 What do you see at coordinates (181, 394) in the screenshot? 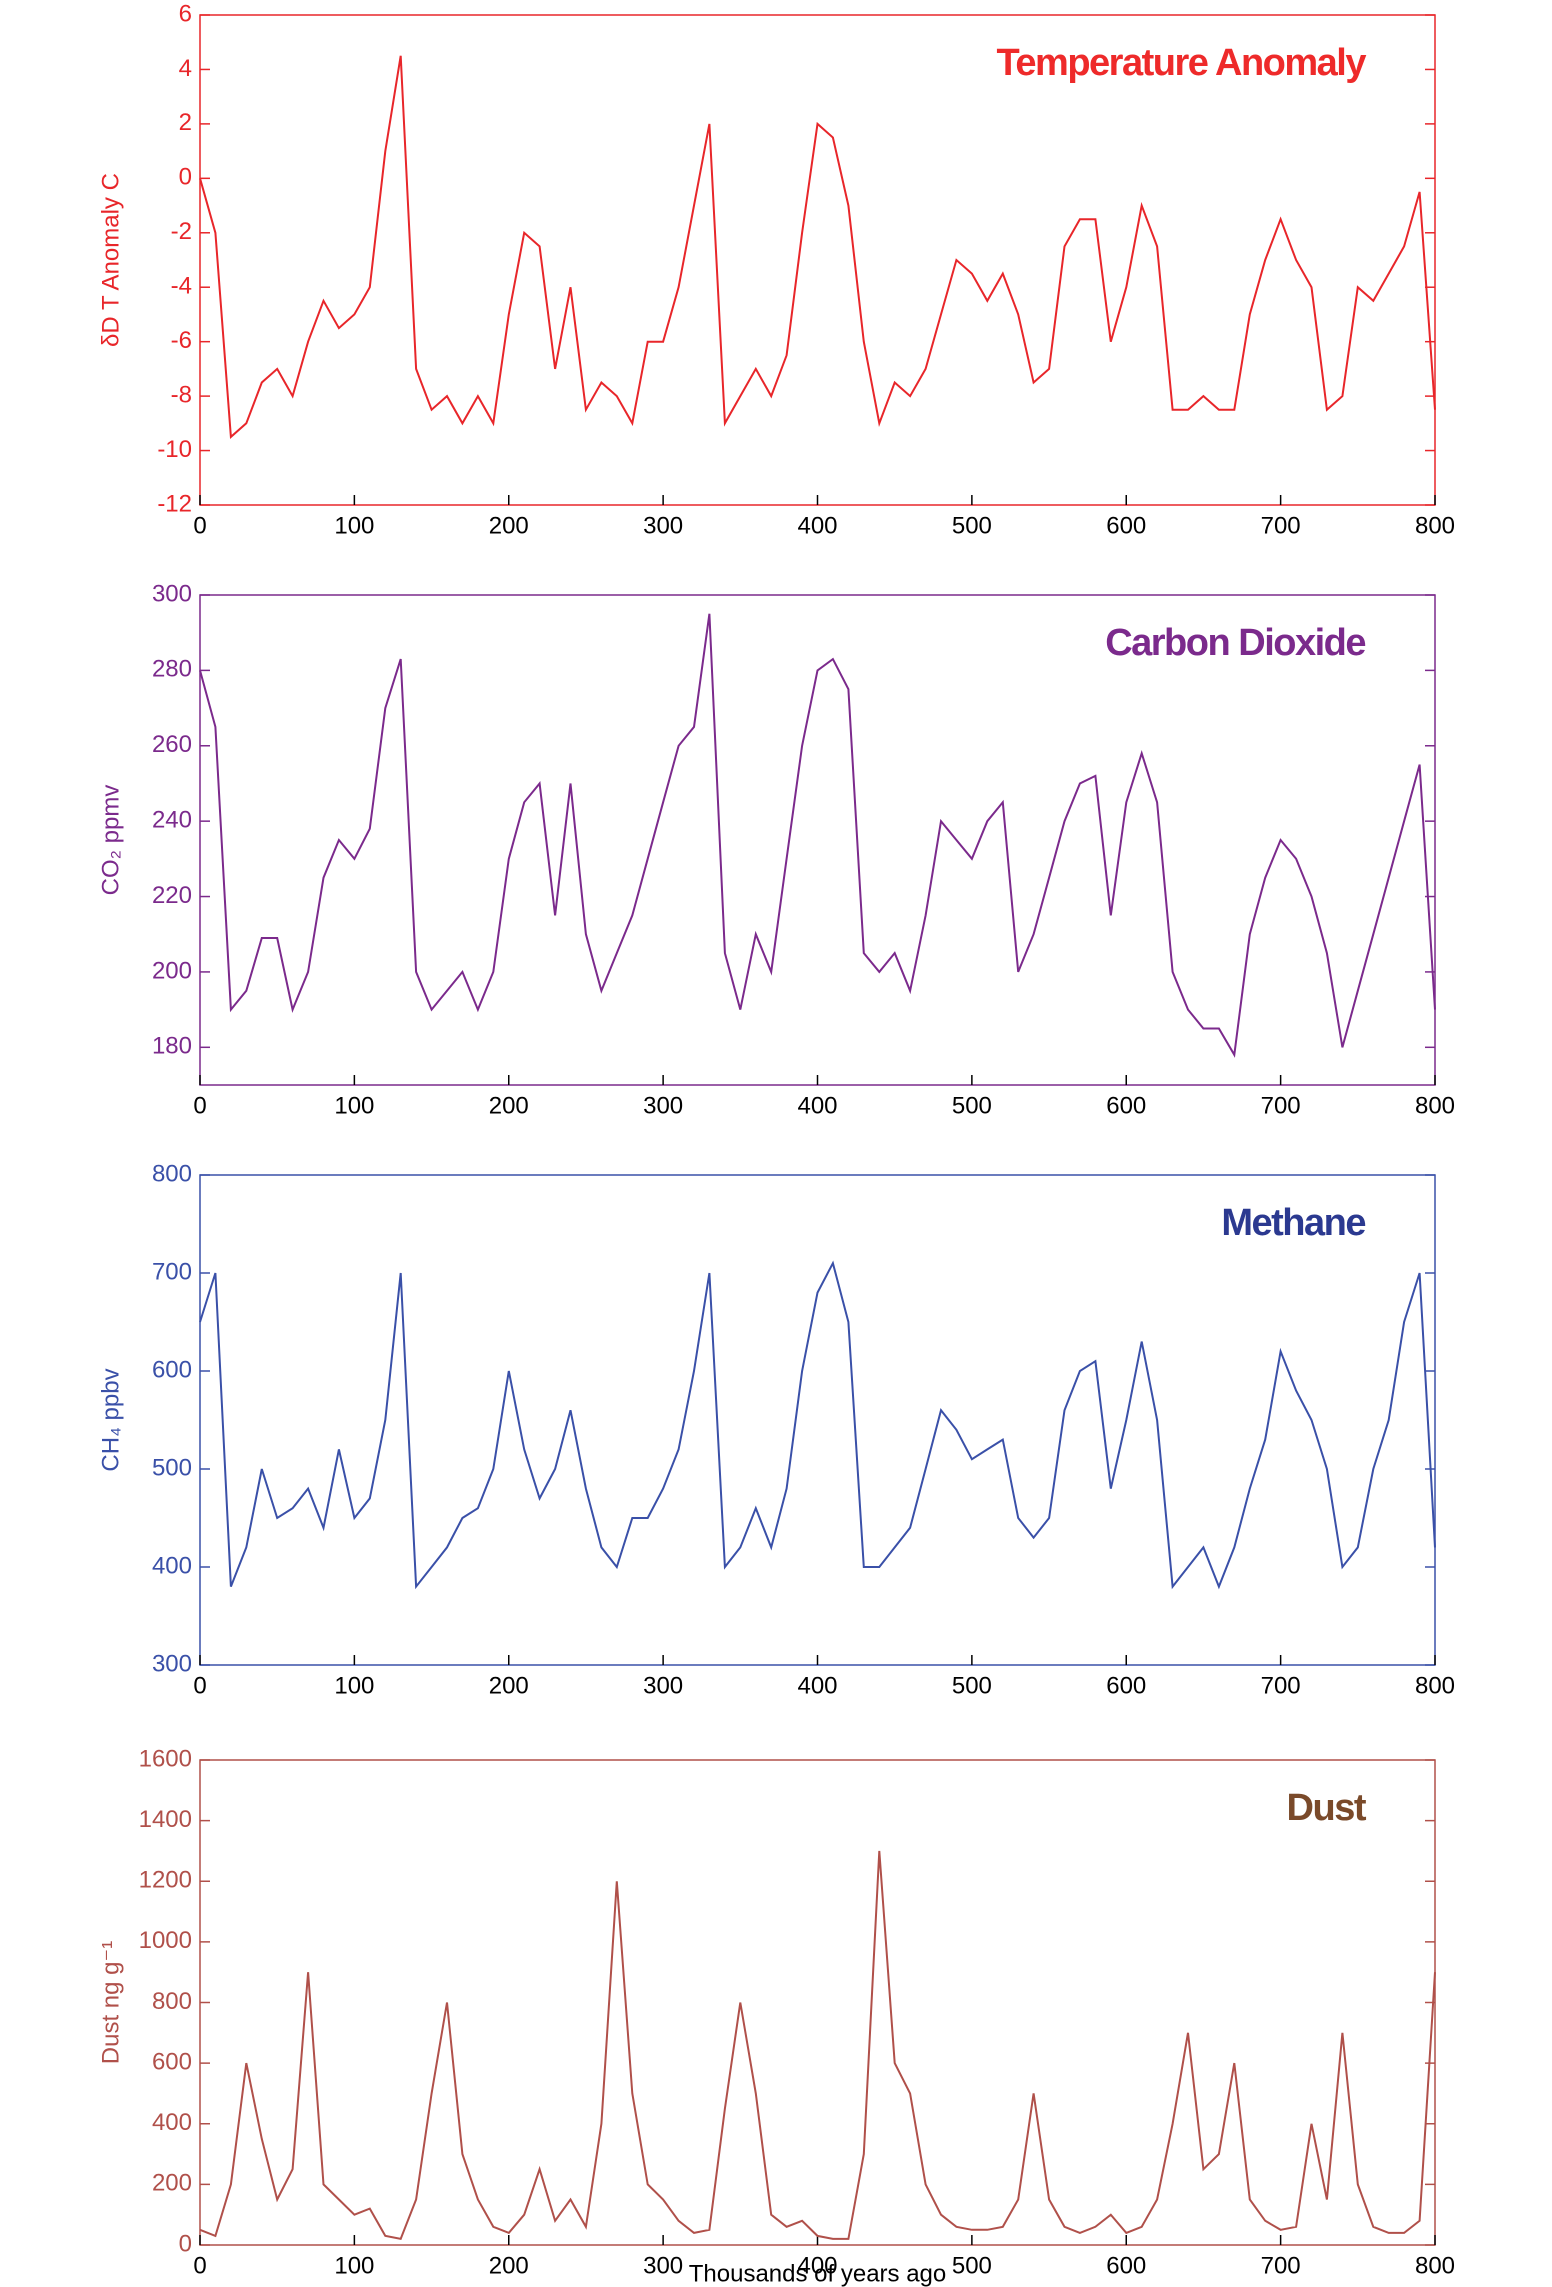
I see `y-tick-label: -8` at bounding box center [181, 394].